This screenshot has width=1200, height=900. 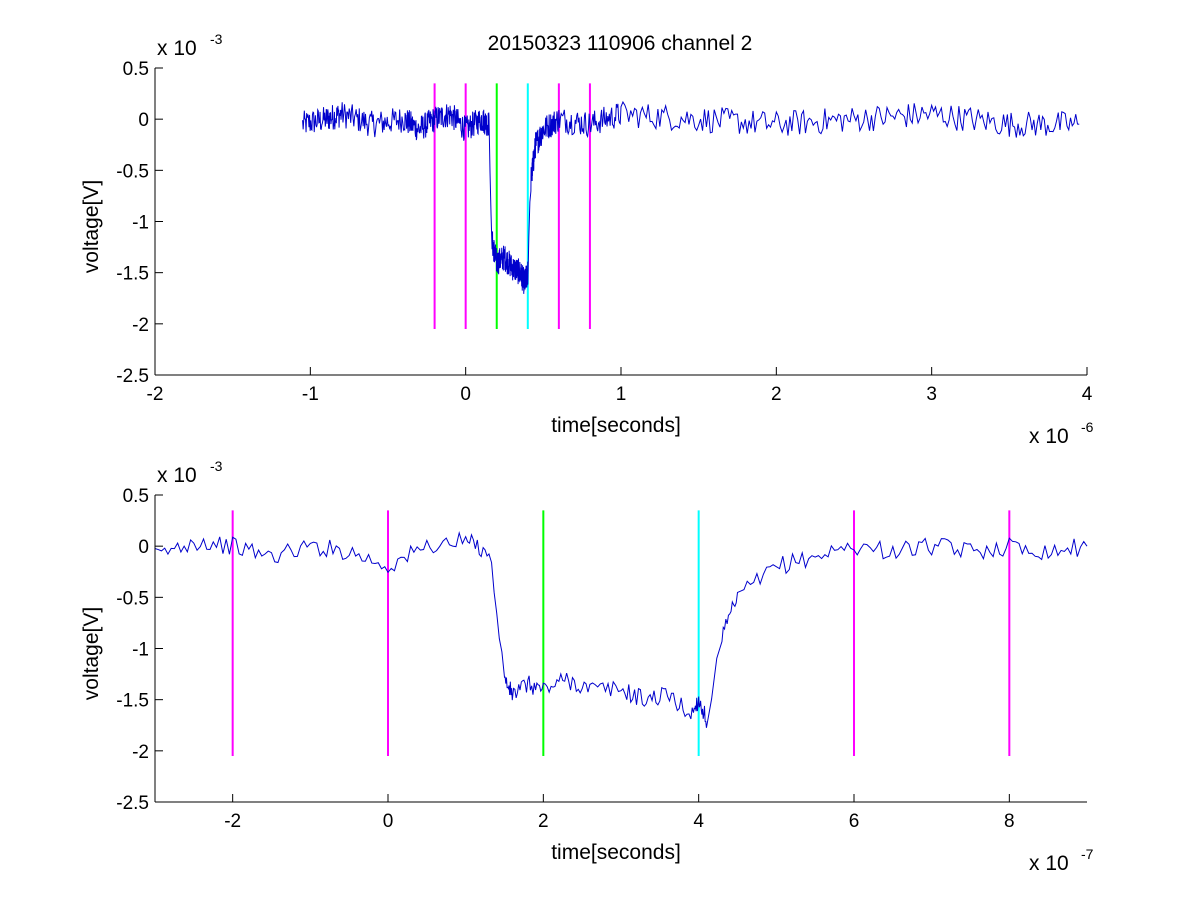 I want to click on x-tick-label-6: 4, so click(x=1087, y=394).